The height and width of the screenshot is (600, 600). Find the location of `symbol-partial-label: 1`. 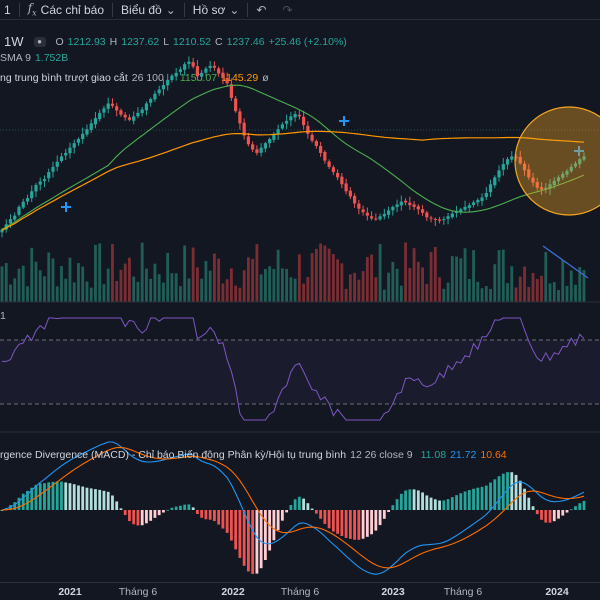

symbol-partial-label: 1 is located at coordinates (7, 9).